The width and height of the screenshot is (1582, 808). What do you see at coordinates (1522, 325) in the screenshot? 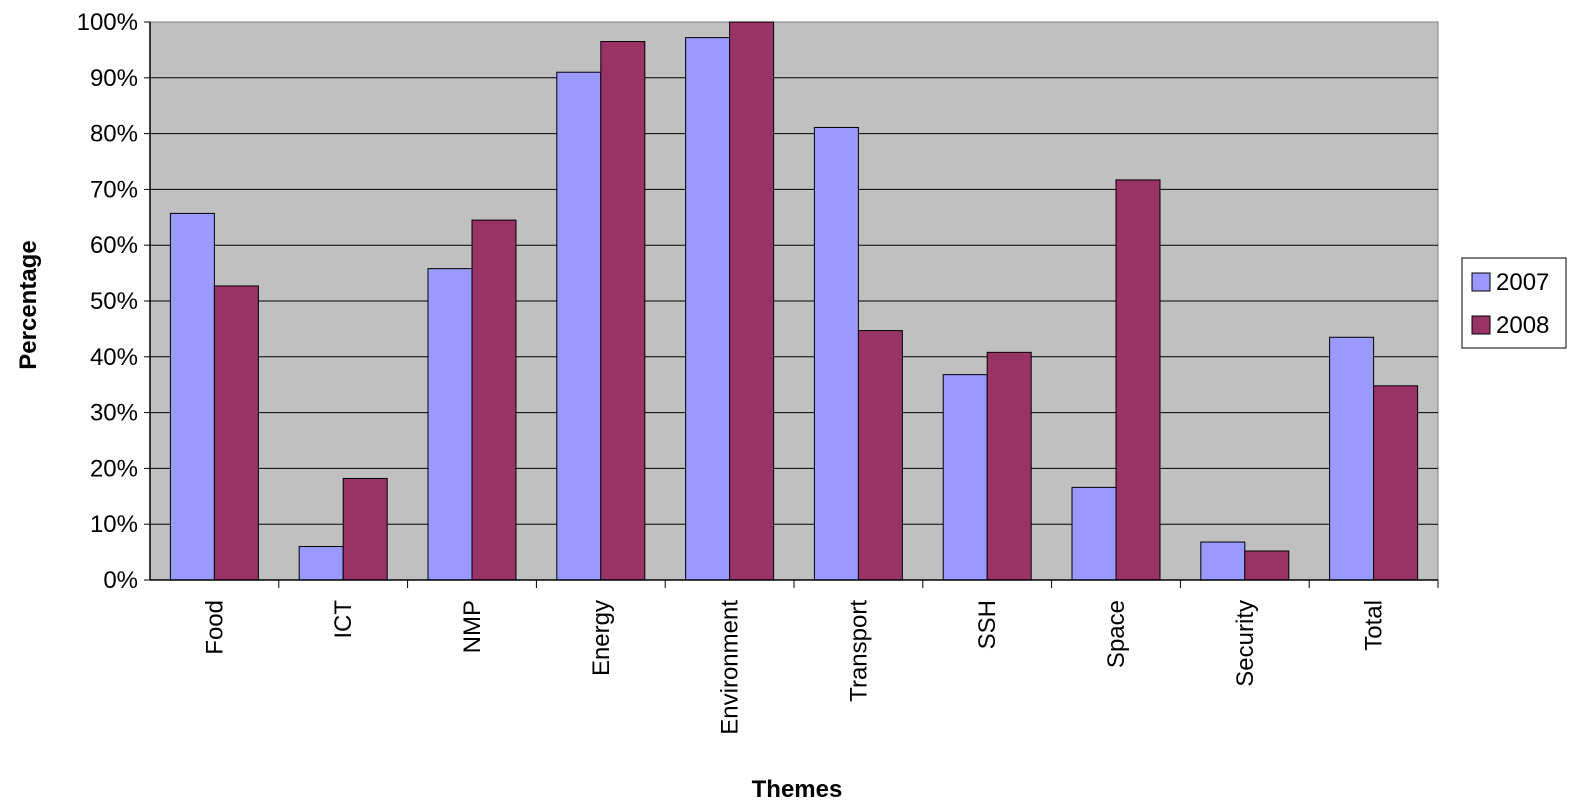
I see `legend-label-2008: 2008` at bounding box center [1522, 325].